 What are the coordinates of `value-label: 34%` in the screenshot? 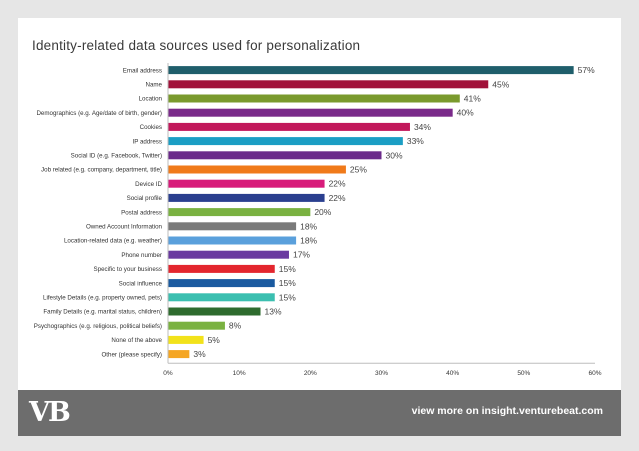 It's located at (422, 127).